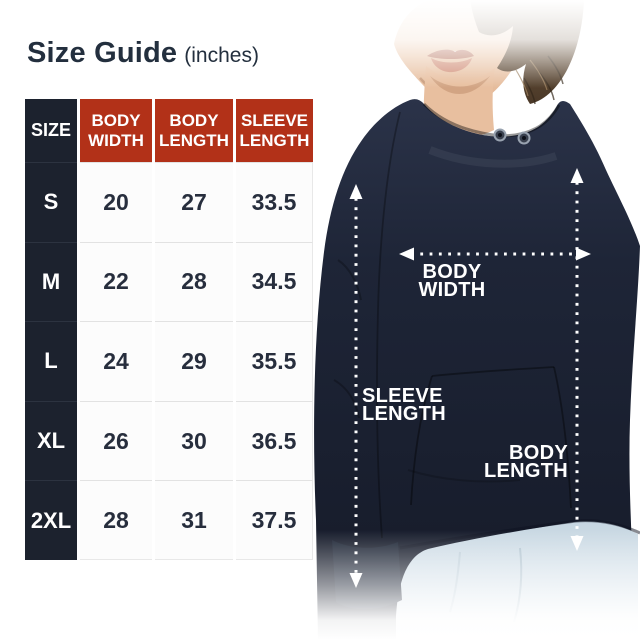 This screenshot has width=640, height=640. I want to click on pocket-right-seam, so click(562, 437).